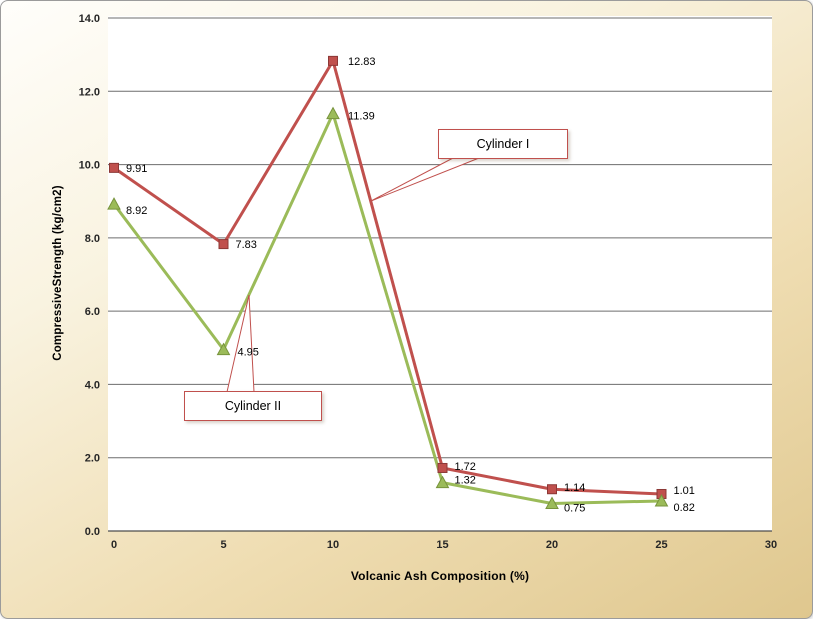 The image size is (813, 619). Describe the element at coordinates (58, 273) in the screenshot. I see `y-axis-title: CompressiveStrength (kg/cm2)` at that location.